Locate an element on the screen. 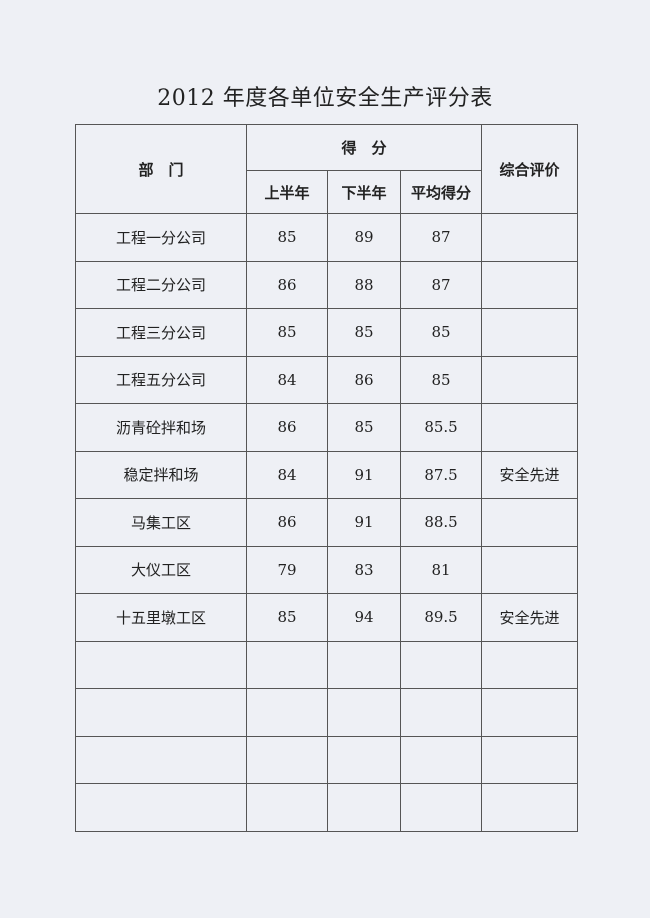 The width and height of the screenshot is (650, 918). average-cell: 88.5 is located at coordinates (441, 522).